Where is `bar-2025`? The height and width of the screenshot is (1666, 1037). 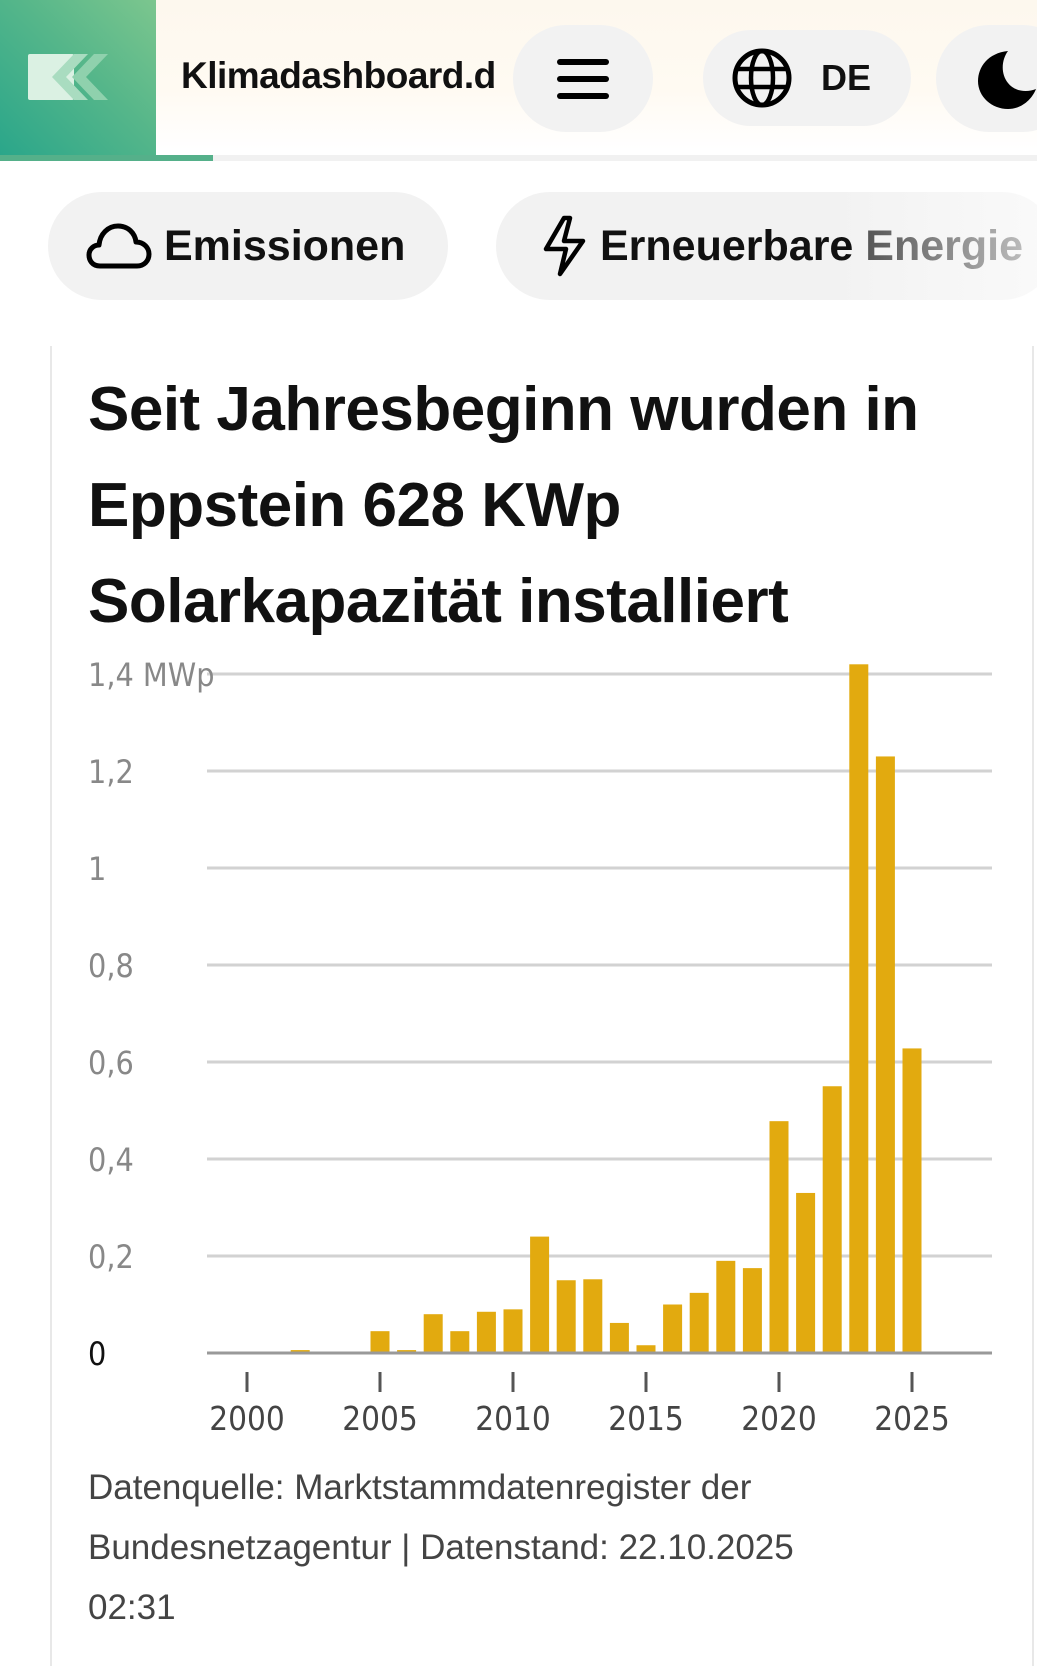 bar-2025 is located at coordinates (912, 1200).